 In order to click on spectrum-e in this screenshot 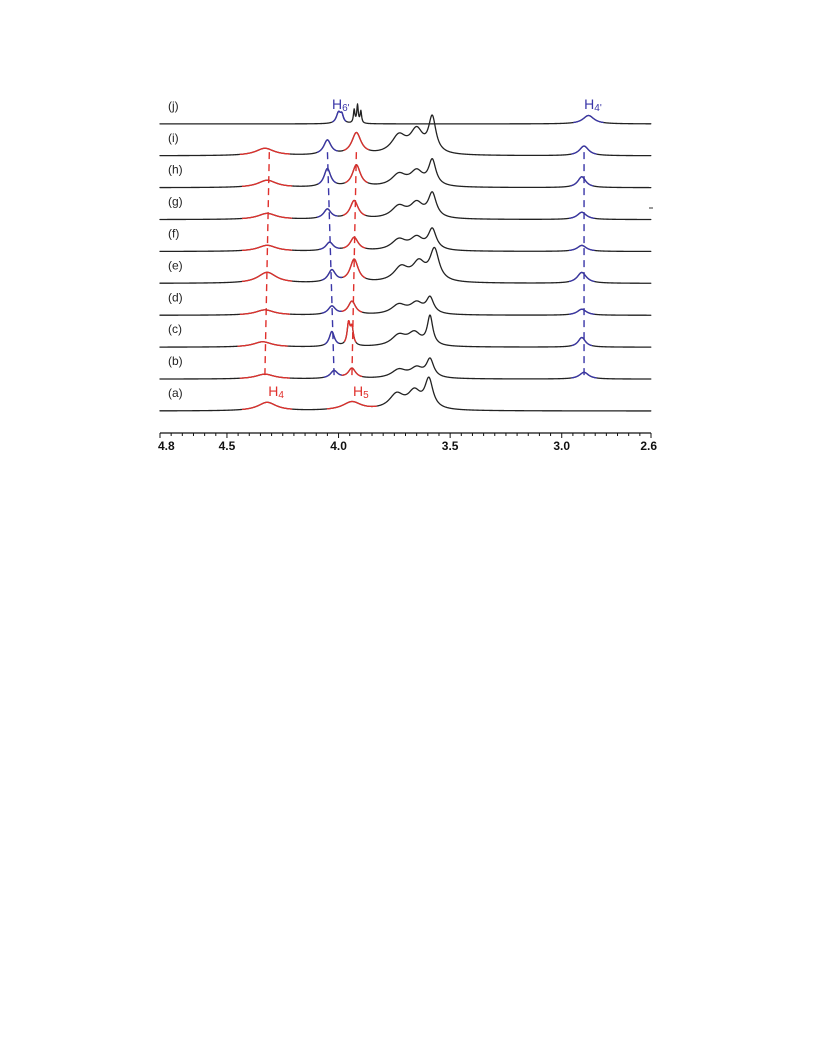, I will do `click(405, 265)`.